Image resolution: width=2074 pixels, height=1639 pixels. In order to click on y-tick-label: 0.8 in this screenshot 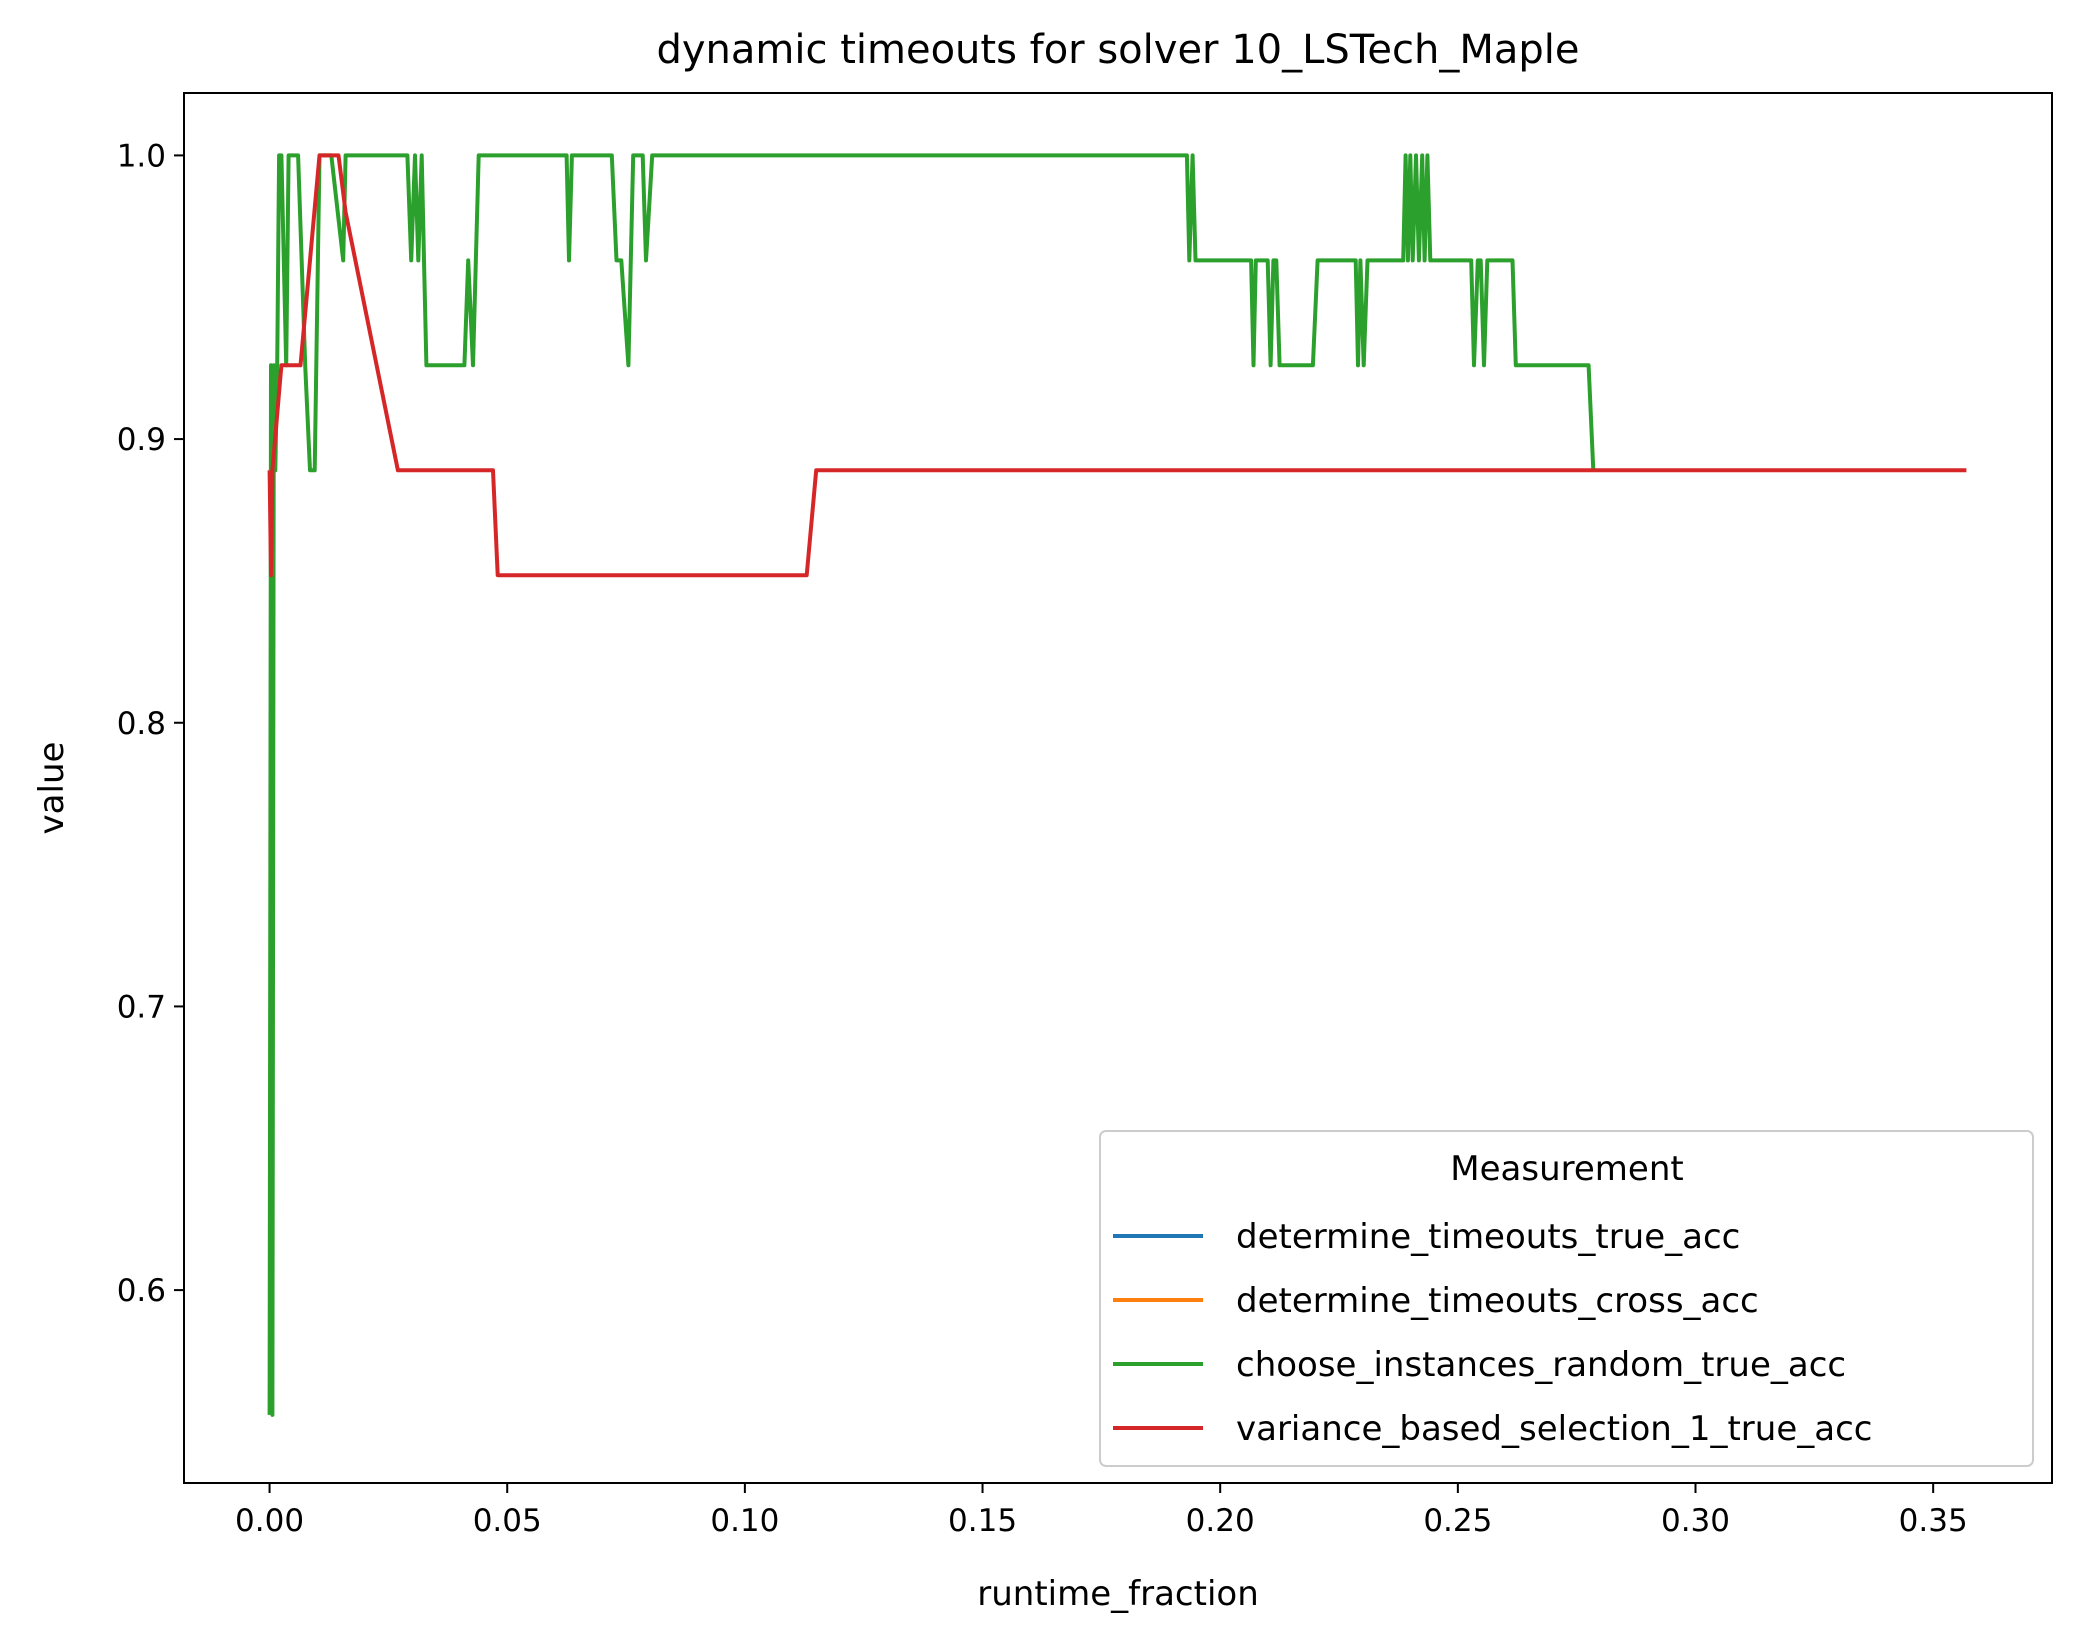, I will do `click(141, 724)`.